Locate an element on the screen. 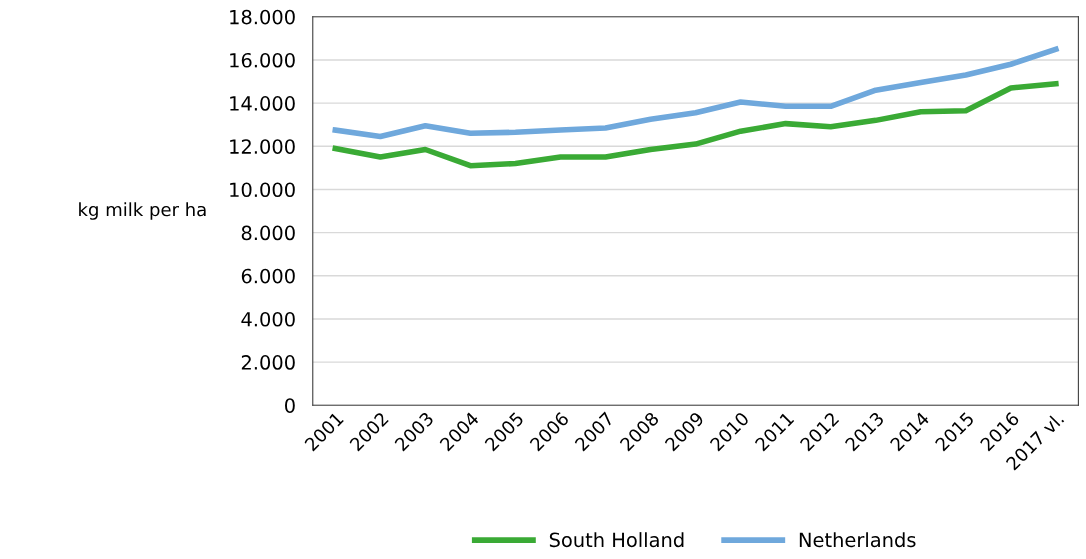 The image size is (1086, 559). y-tick-label: 4.000 is located at coordinates (268, 319).